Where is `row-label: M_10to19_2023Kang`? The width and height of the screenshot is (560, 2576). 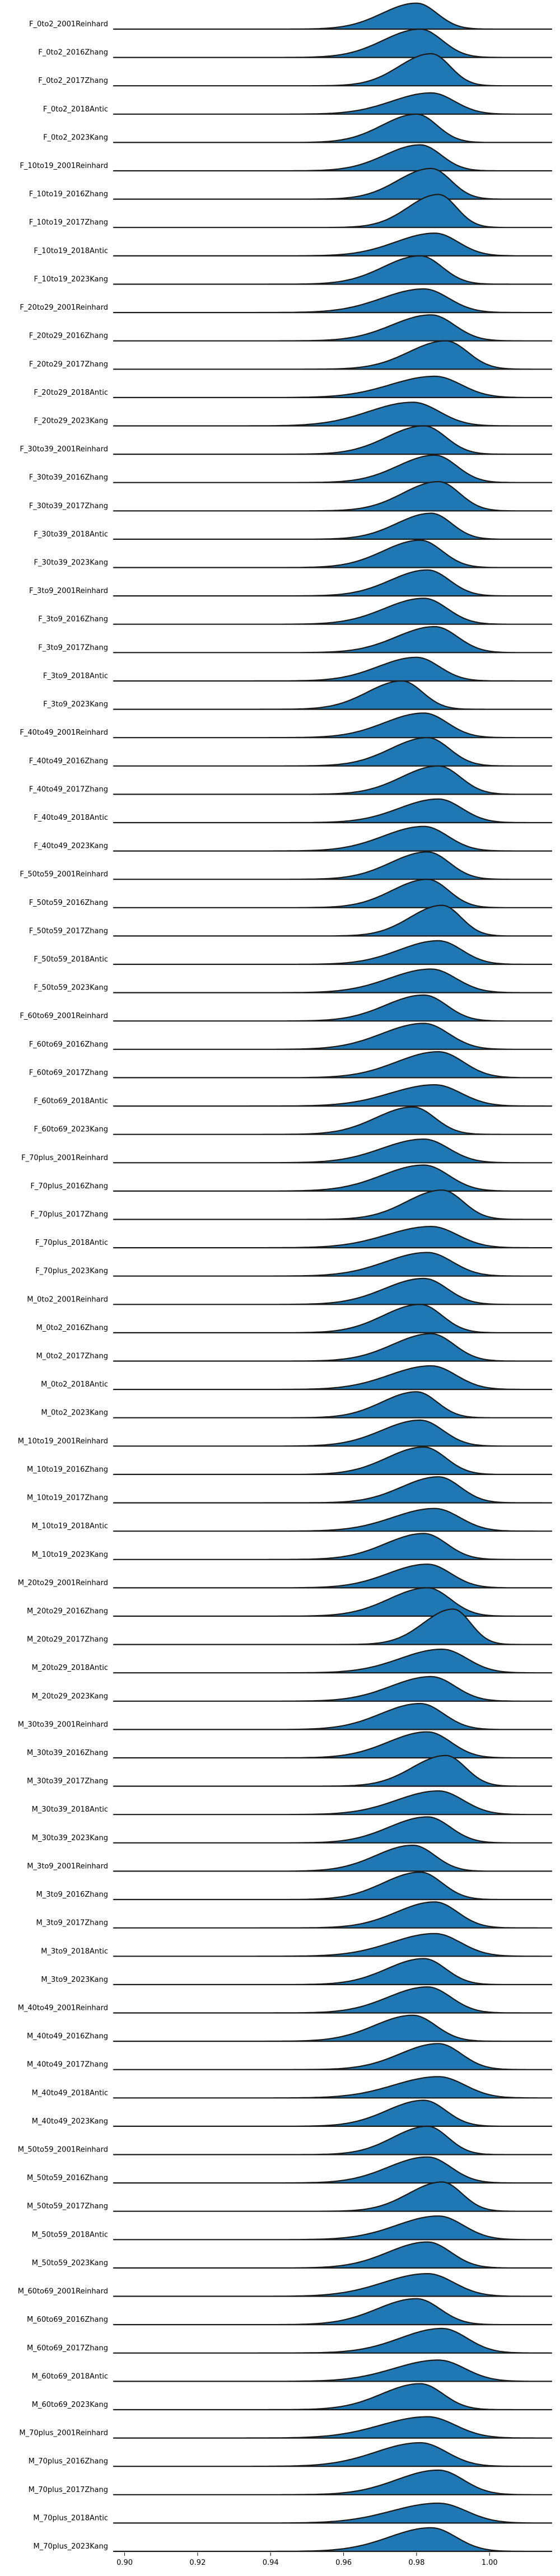 row-label: M_10to19_2023Kang is located at coordinates (70, 1555).